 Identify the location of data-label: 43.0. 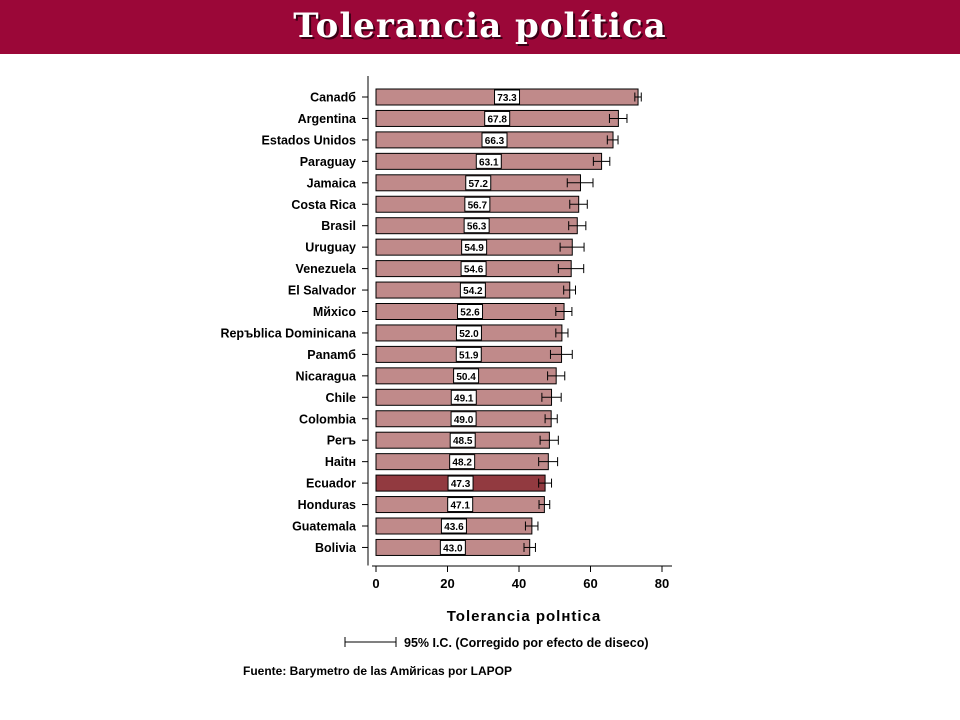
(453, 548).